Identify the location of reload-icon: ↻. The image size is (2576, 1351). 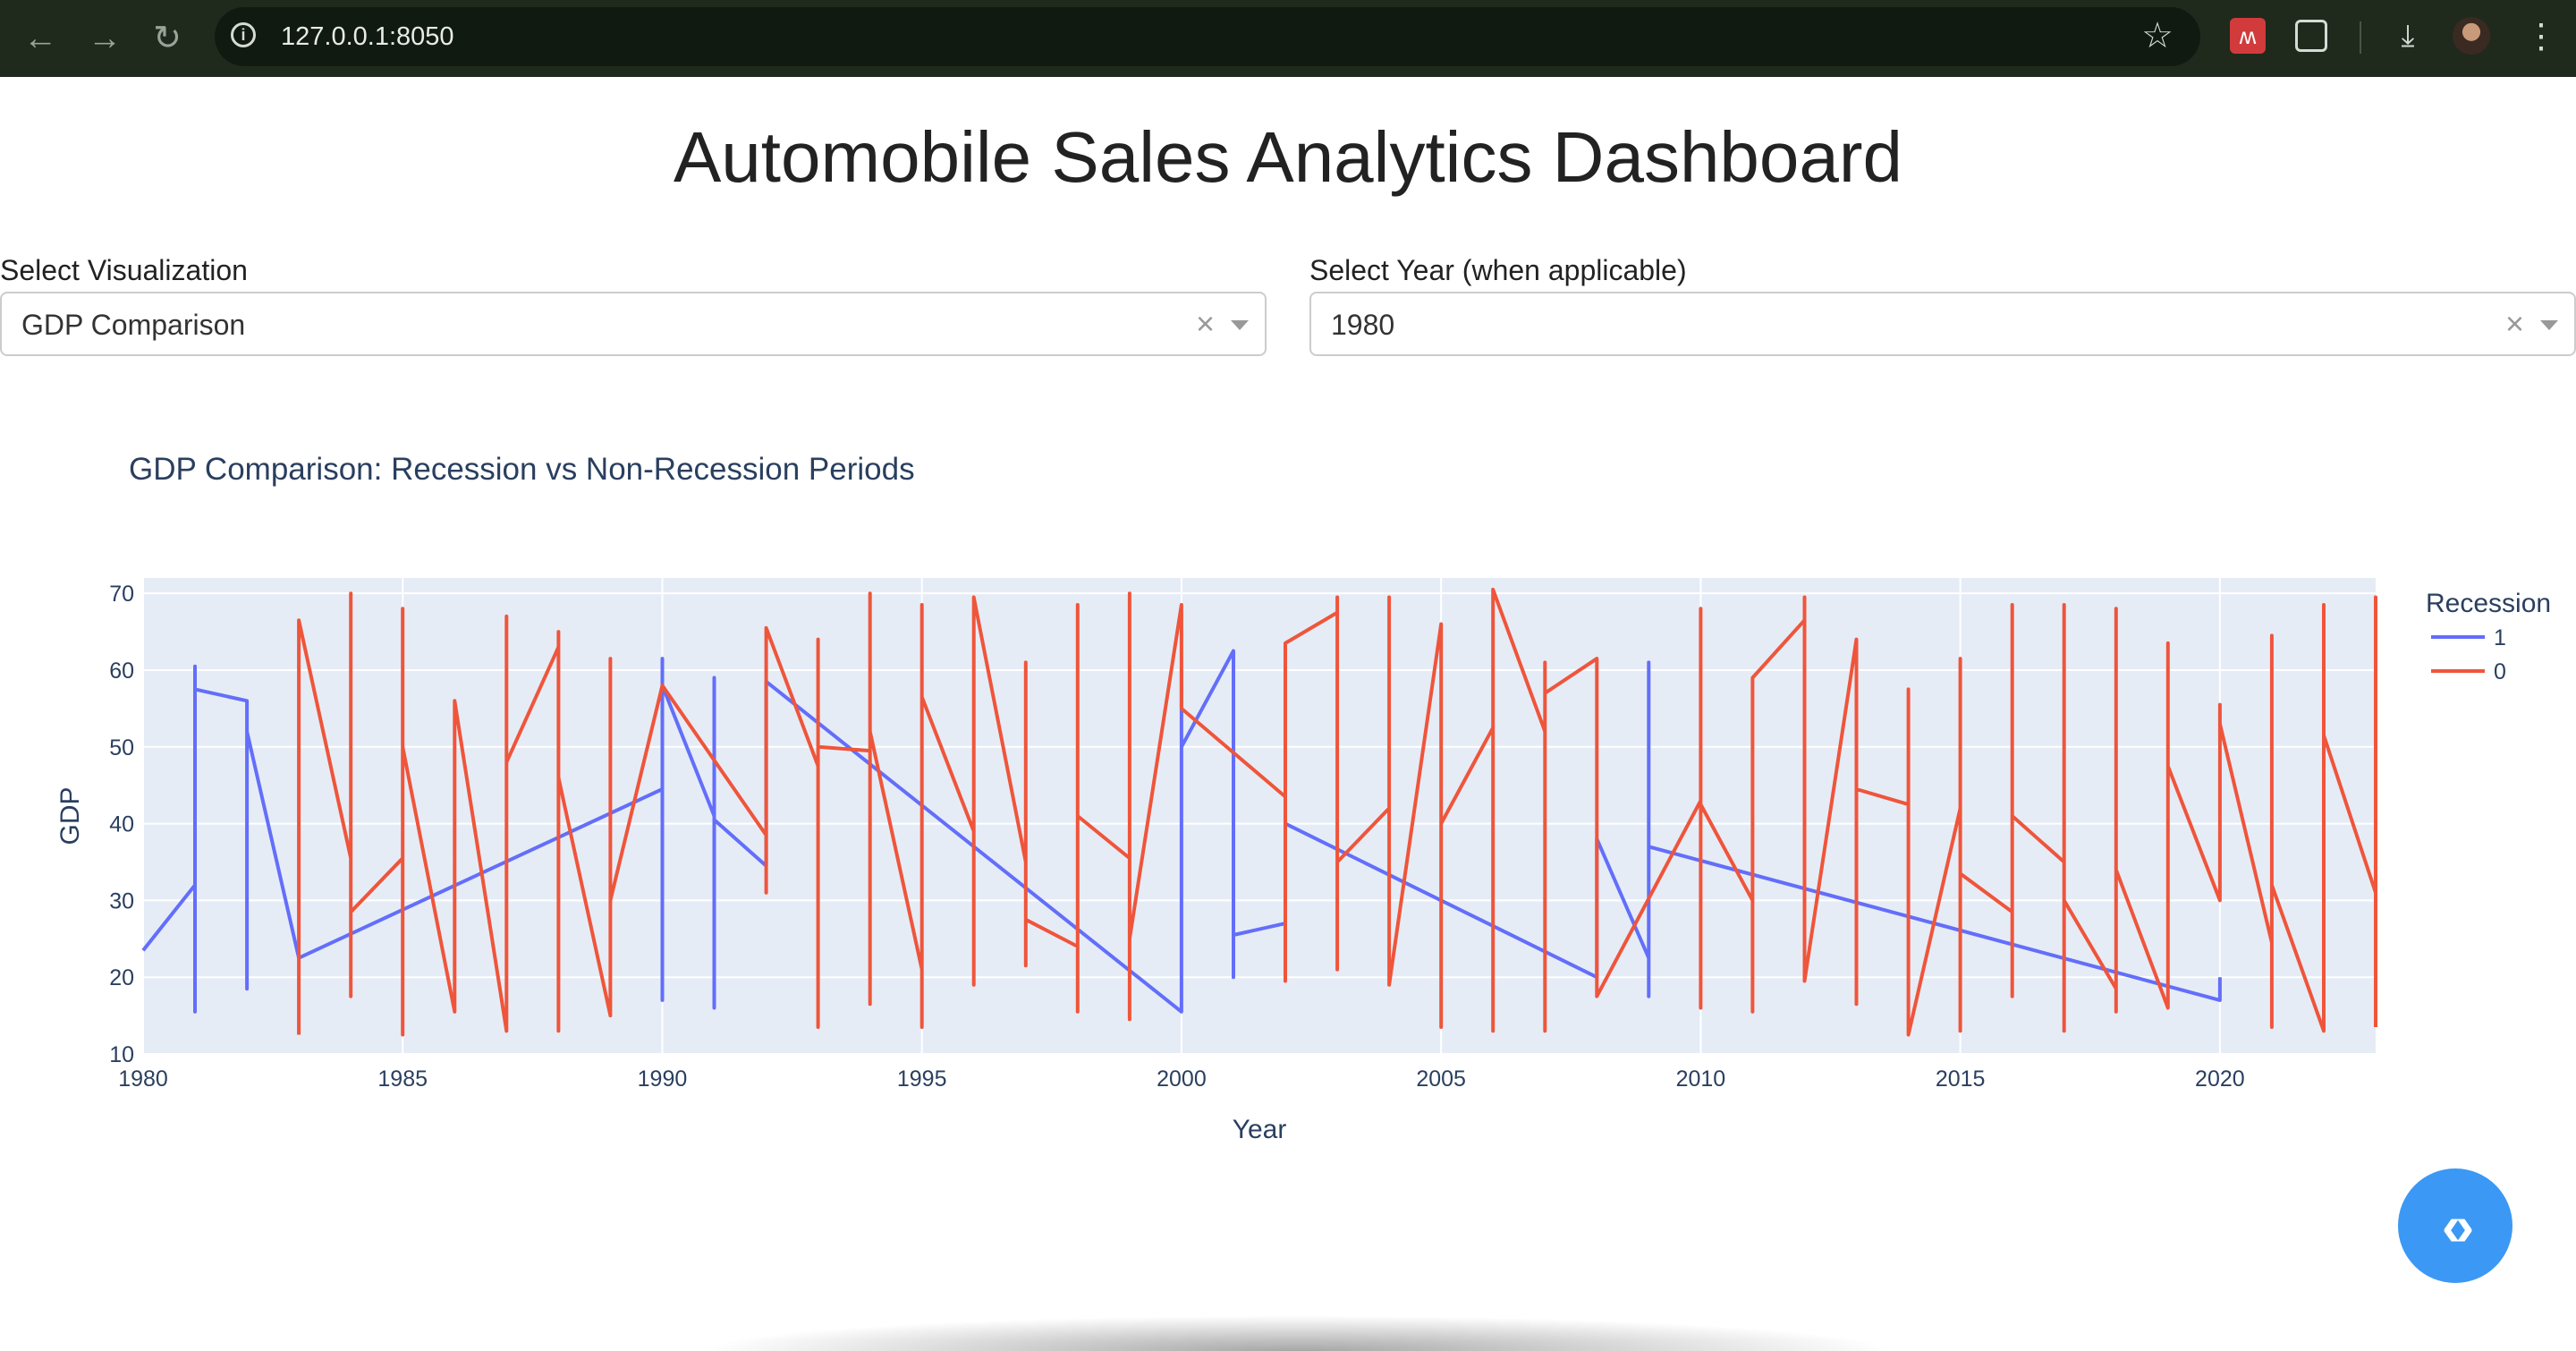
(167, 38).